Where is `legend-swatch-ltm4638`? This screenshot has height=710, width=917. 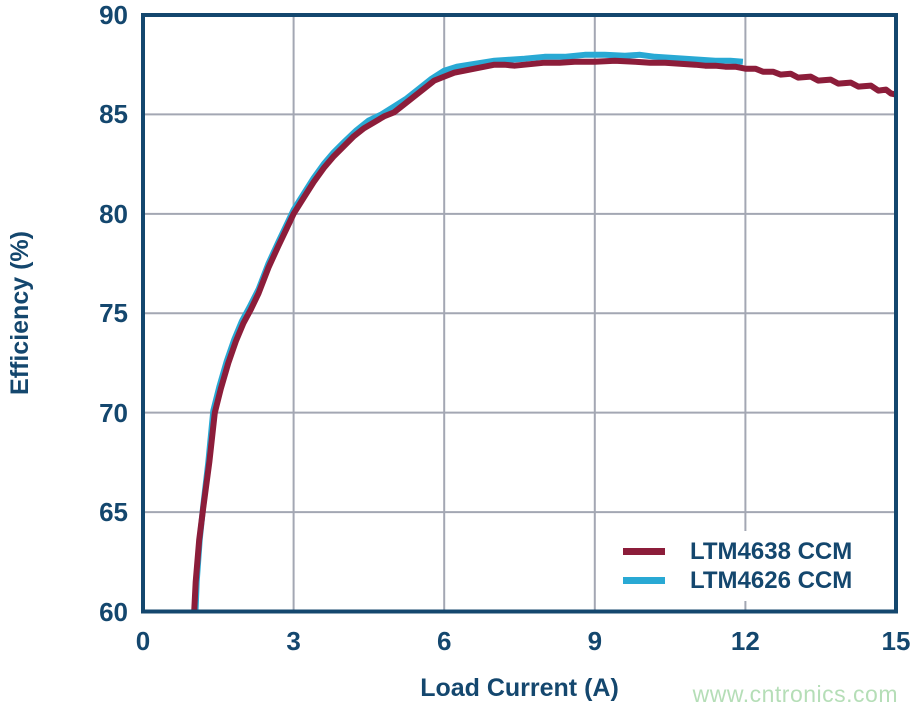 legend-swatch-ltm4638 is located at coordinates (644, 551).